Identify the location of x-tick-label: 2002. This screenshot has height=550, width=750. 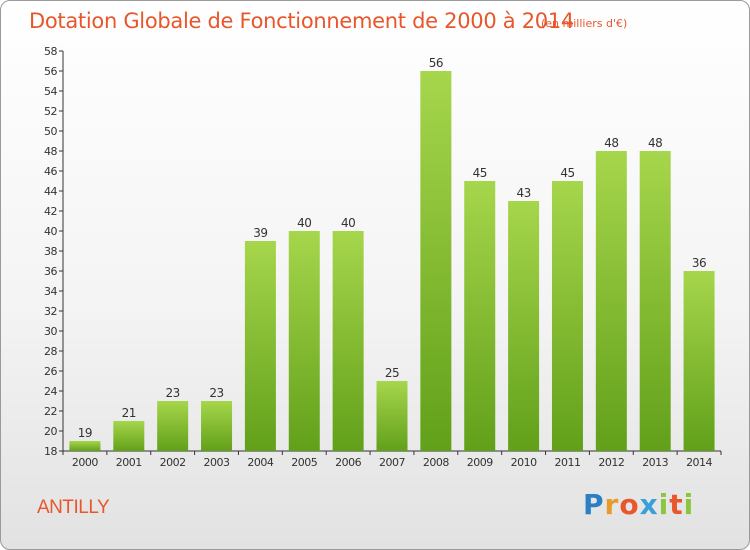
(173, 462).